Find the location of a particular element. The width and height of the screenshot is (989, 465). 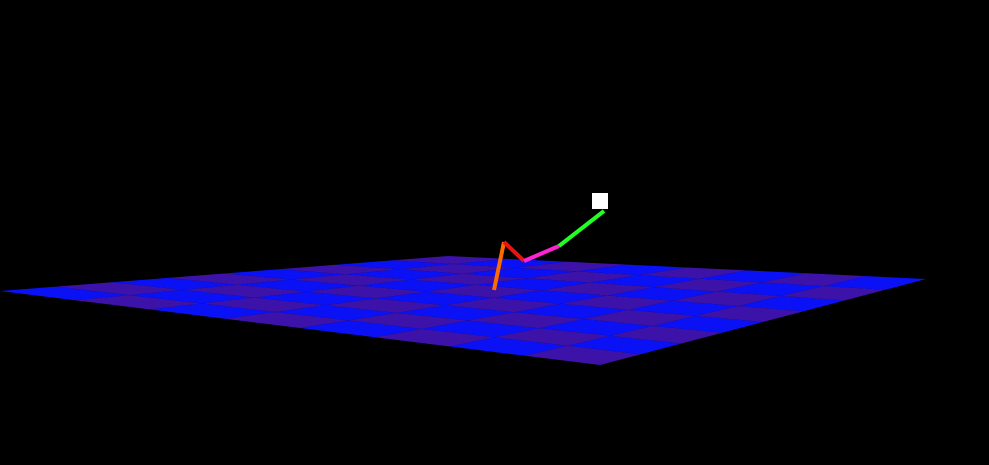

upper-link is located at coordinates (514, 251).